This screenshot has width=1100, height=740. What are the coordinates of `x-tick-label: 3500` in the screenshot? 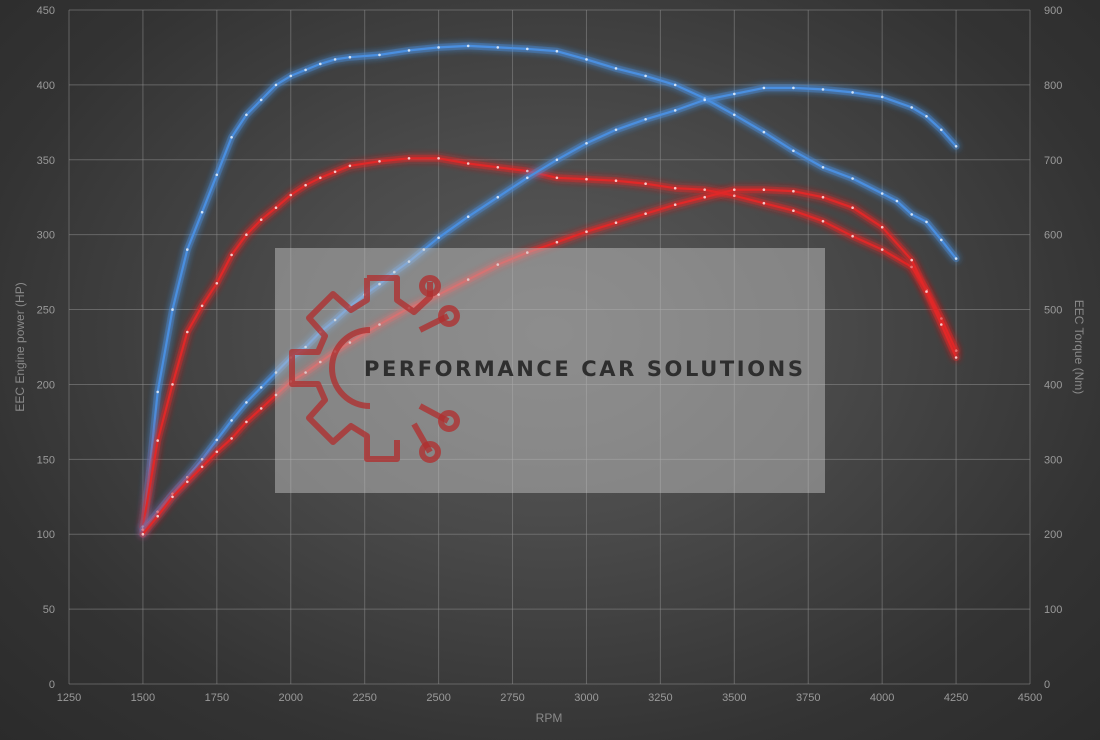 It's located at (734, 698).